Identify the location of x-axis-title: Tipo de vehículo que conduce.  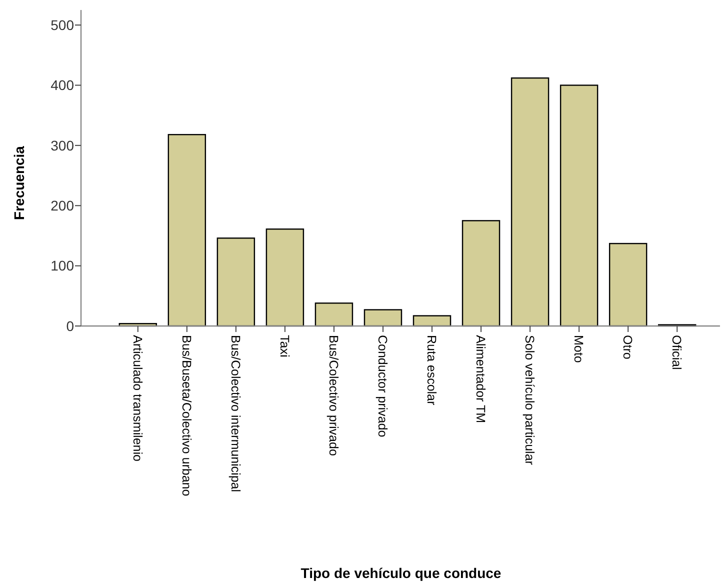
(401, 573).